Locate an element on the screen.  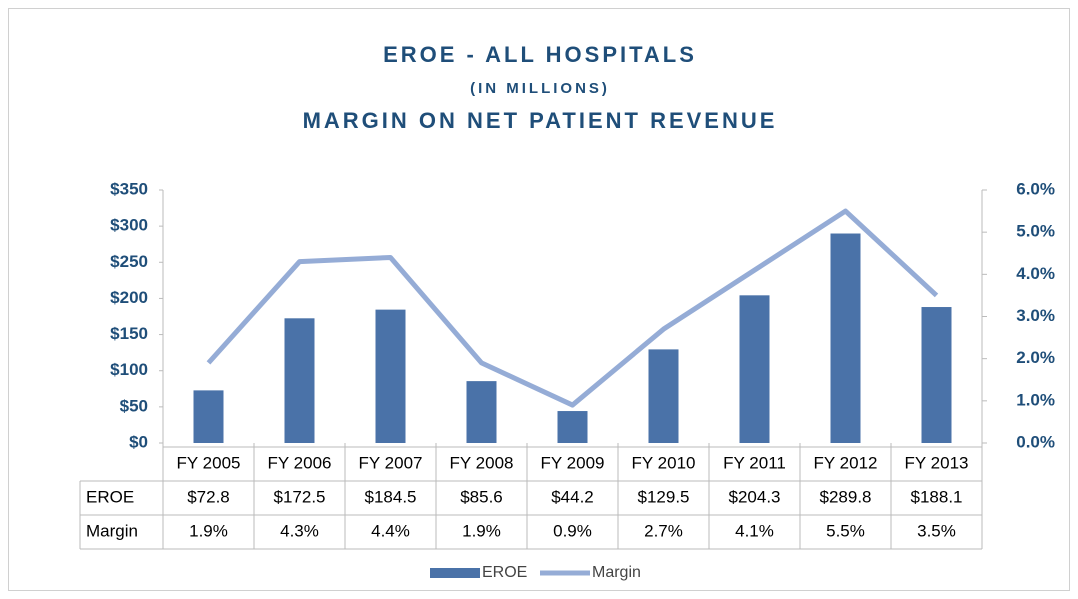
data-label: 5.5% is located at coordinates (845, 530).